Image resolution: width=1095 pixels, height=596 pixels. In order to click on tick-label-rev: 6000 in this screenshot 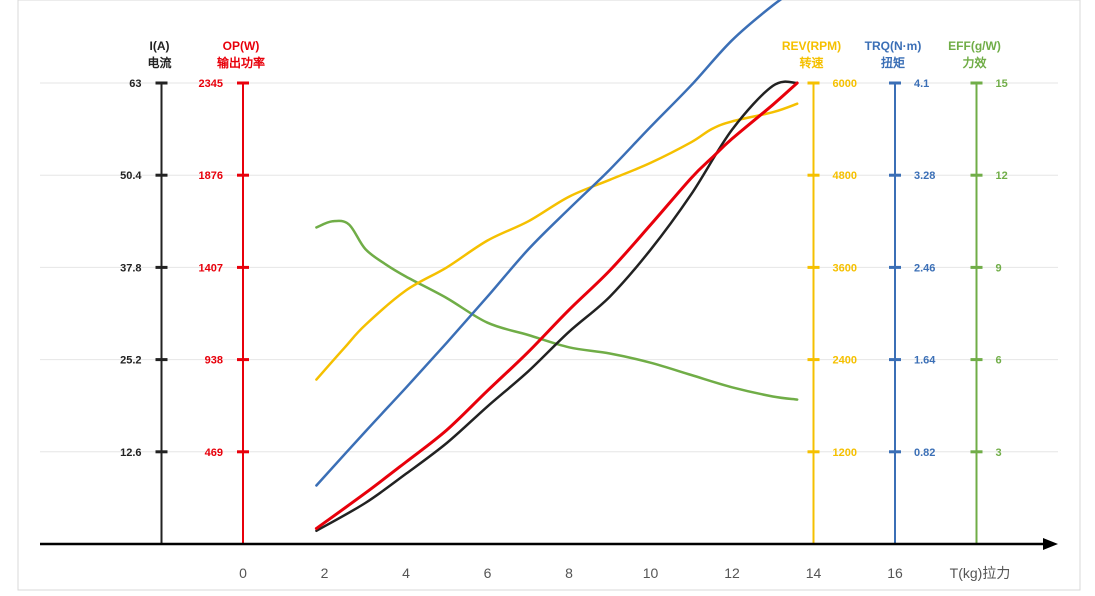, I will do `click(845, 84)`.